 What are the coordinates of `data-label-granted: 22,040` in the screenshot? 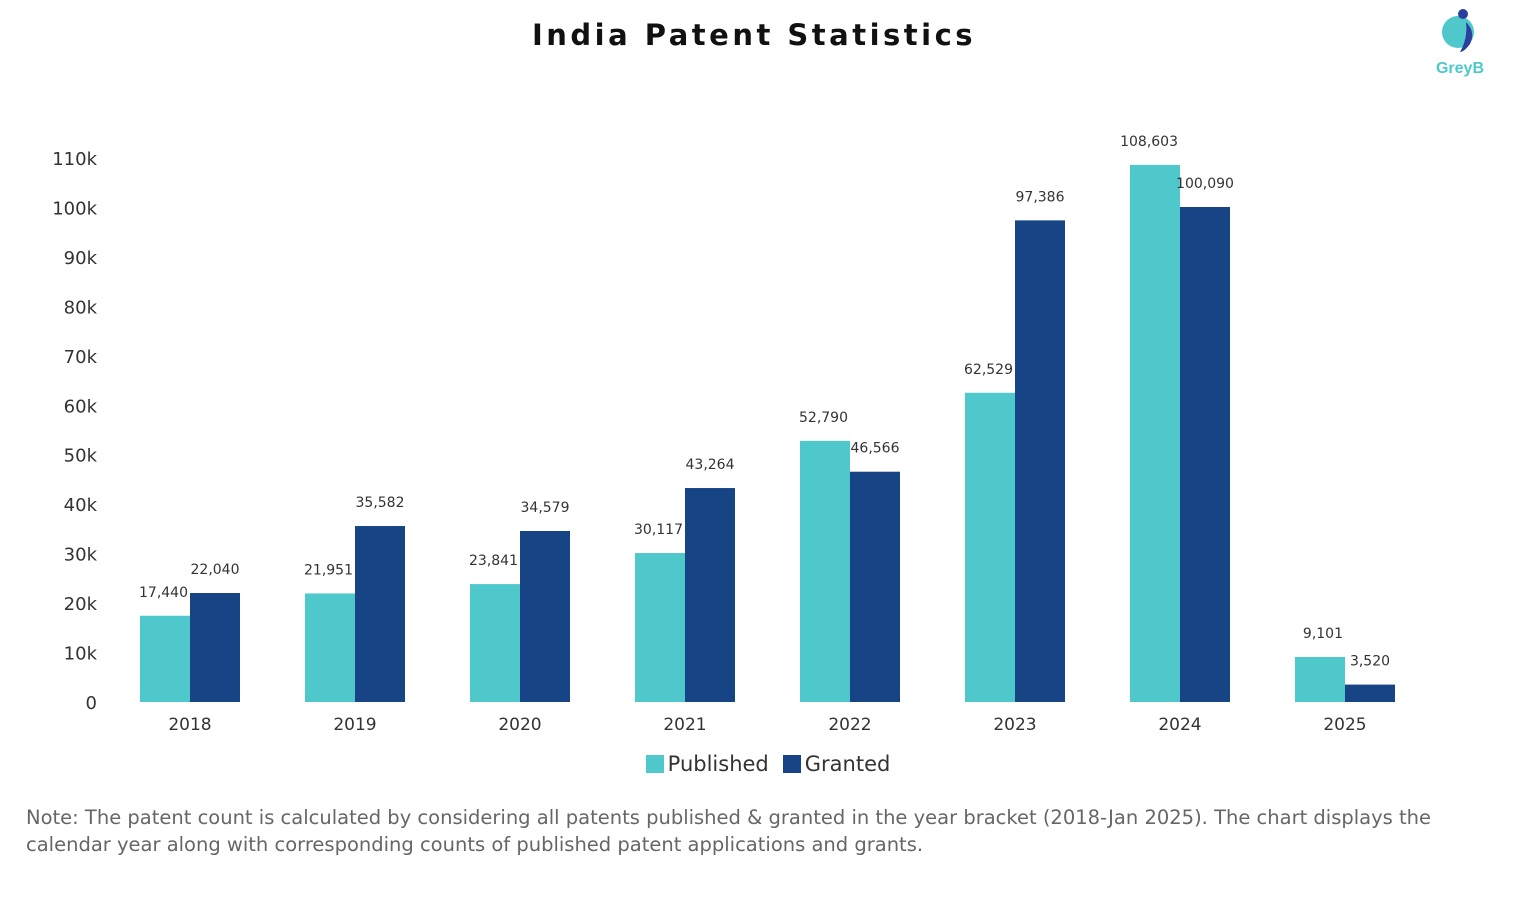 It's located at (215, 570).